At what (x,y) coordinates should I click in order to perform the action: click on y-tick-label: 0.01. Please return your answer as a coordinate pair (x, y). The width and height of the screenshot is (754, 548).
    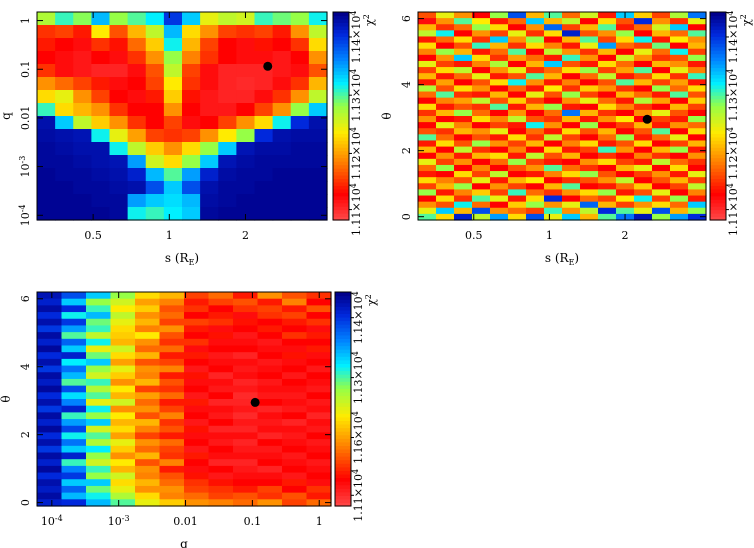
    Looking at the image, I should click on (25, 118).